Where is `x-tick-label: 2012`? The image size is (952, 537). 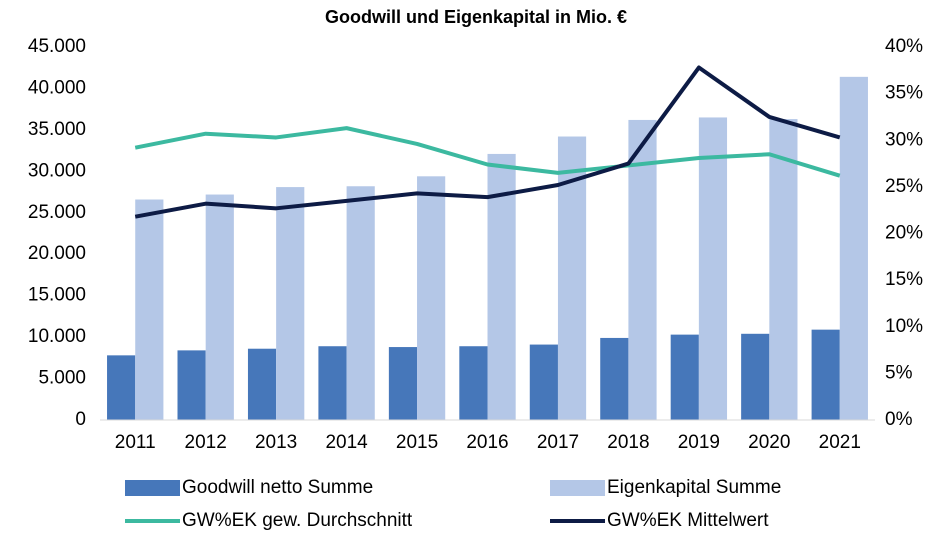
x-tick-label: 2012 is located at coordinates (206, 442).